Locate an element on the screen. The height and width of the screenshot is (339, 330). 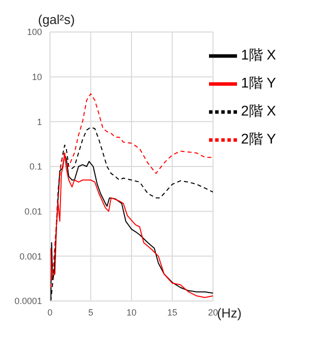
y-tick-label: 0.0001 is located at coordinates (28, 301).